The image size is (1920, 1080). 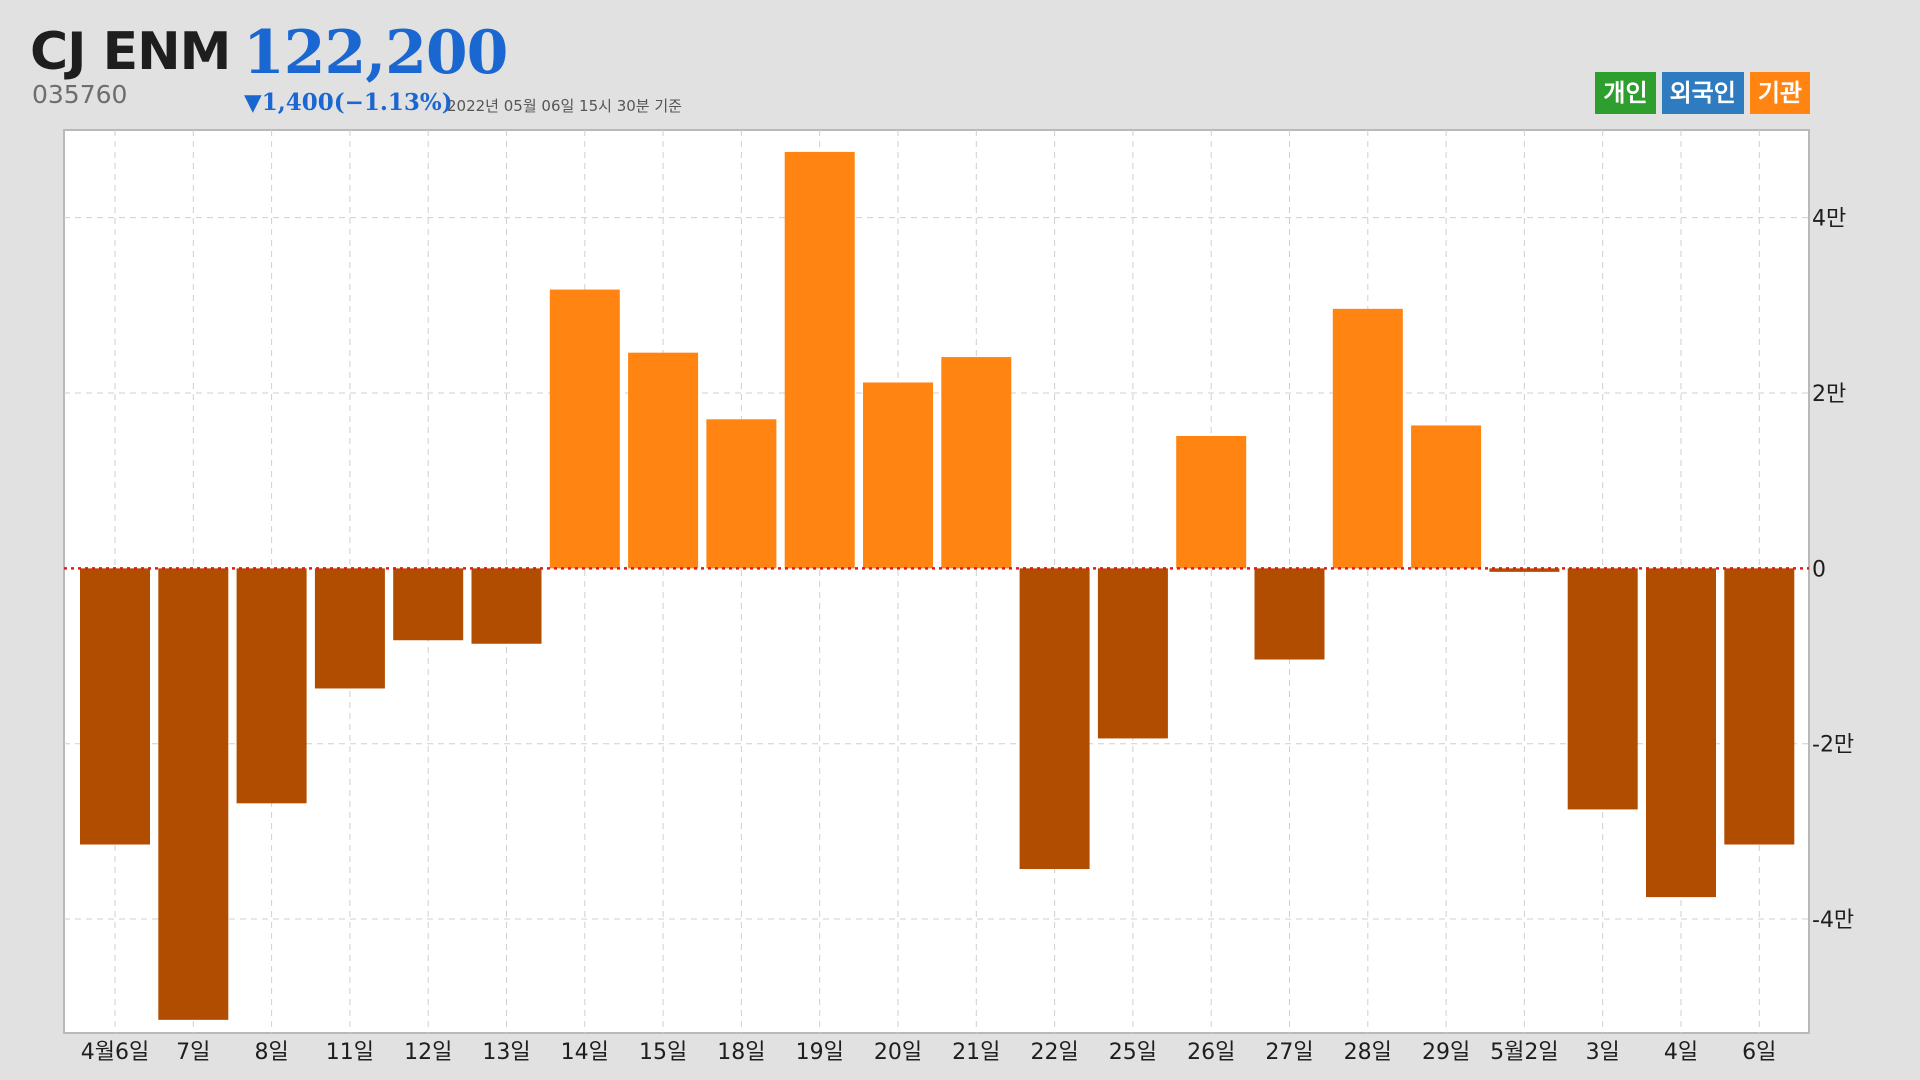 I want to click on legend: 개인 외국인 기관, so click(x=1702, y=93).